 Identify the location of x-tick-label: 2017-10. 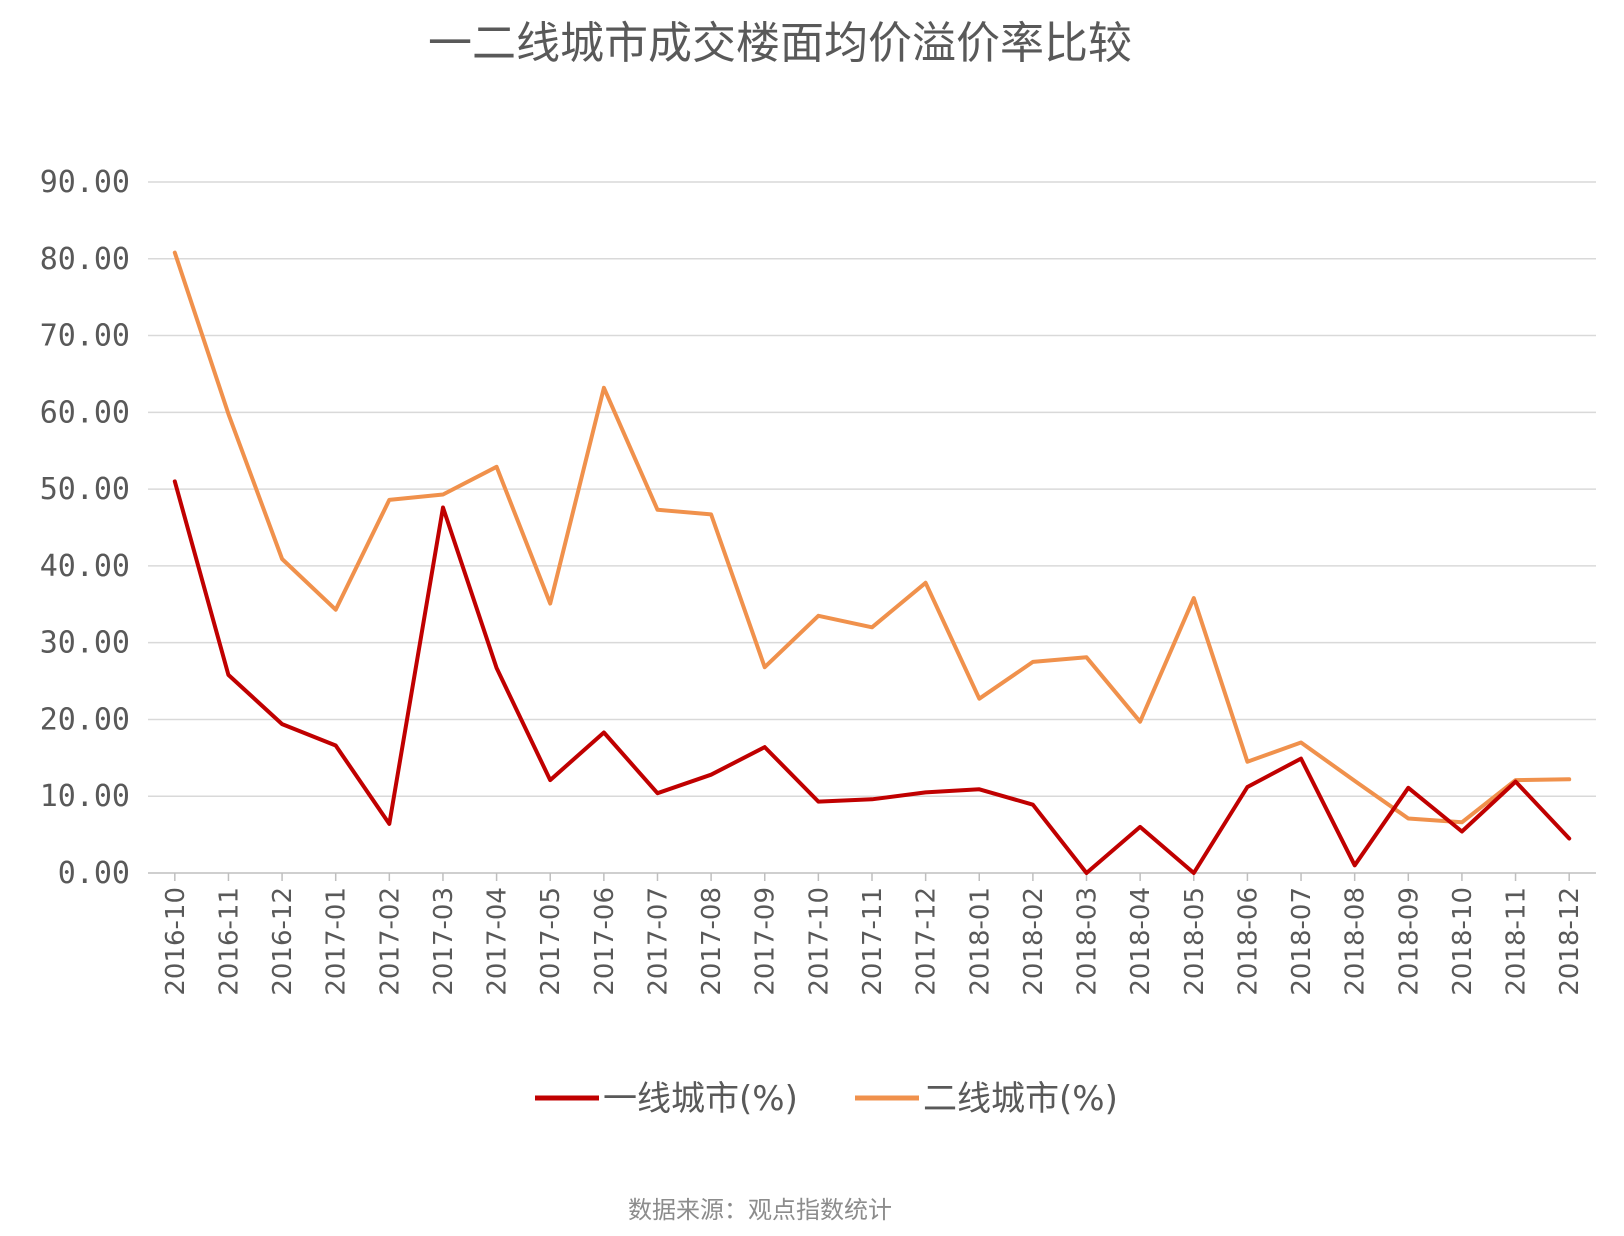
(819, 941).